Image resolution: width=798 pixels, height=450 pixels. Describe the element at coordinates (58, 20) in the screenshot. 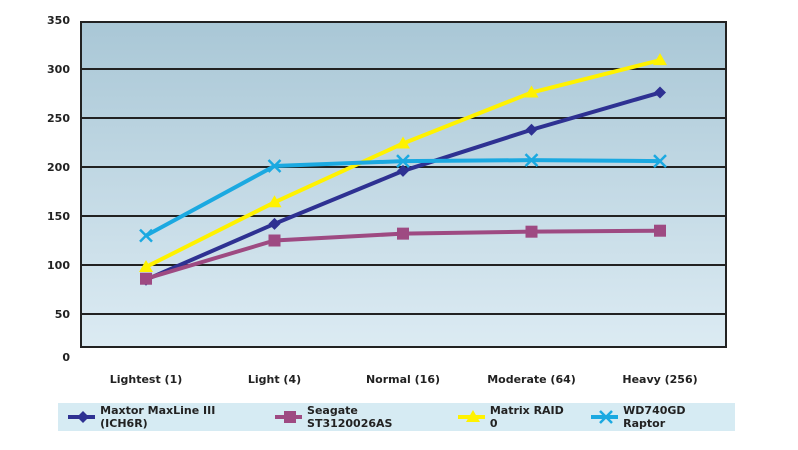

I see `y-tick-label: 350` at that location.